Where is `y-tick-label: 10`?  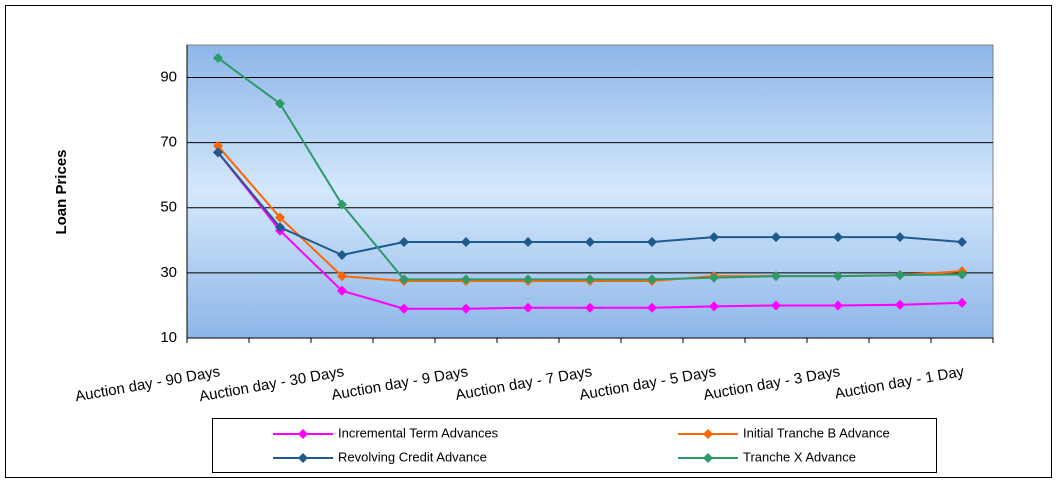
y-tick-label: 10 is located at coordinates (168, 337).